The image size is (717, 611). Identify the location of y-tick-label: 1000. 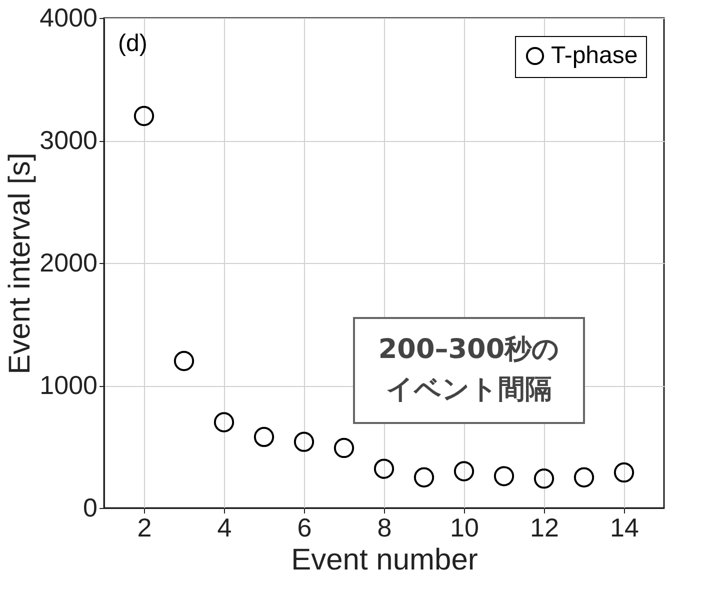
(69, 385).